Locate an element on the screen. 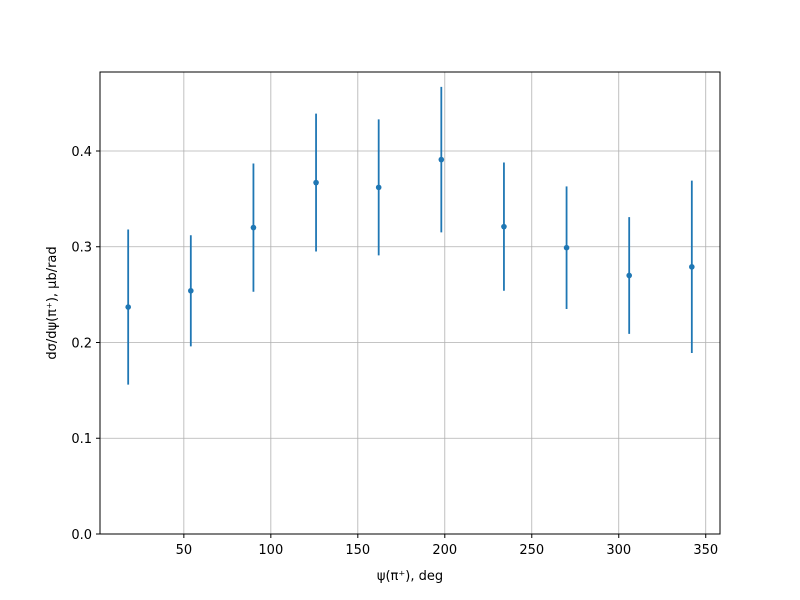 This screenshot has width=800, height=600. y-tick-label: 0.0 is located at coordinates (81, 535).